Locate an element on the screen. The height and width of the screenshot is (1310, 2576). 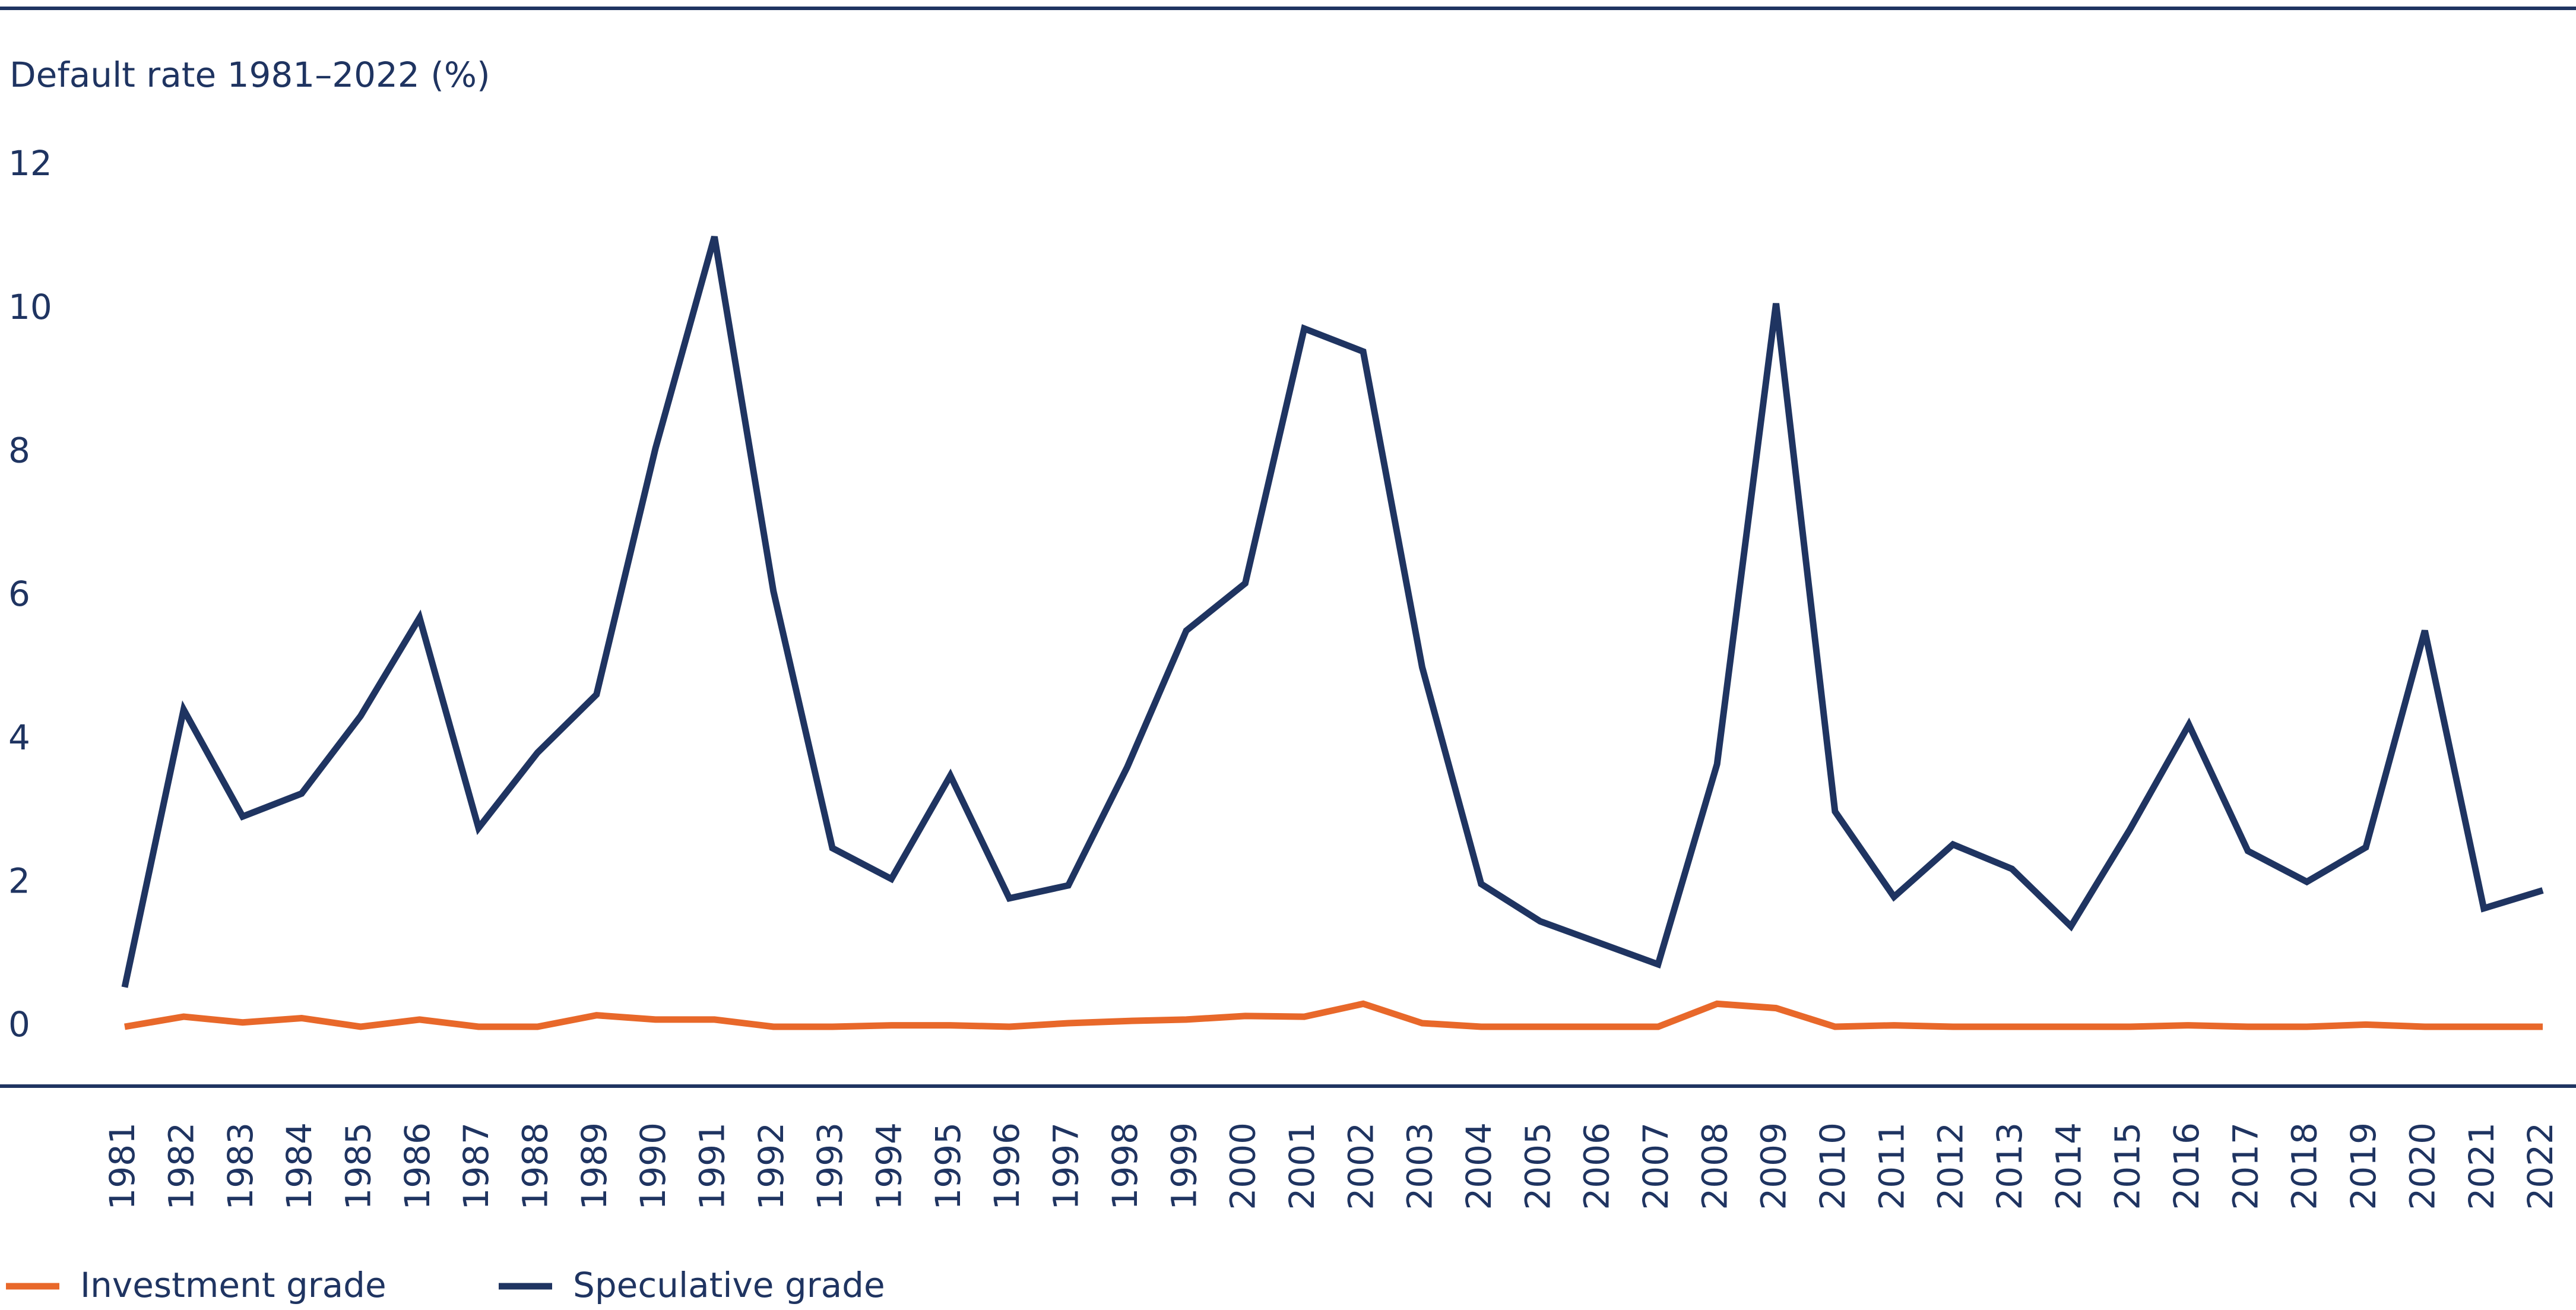
y-tick-label: 6 is located at coordinates (19, 594).